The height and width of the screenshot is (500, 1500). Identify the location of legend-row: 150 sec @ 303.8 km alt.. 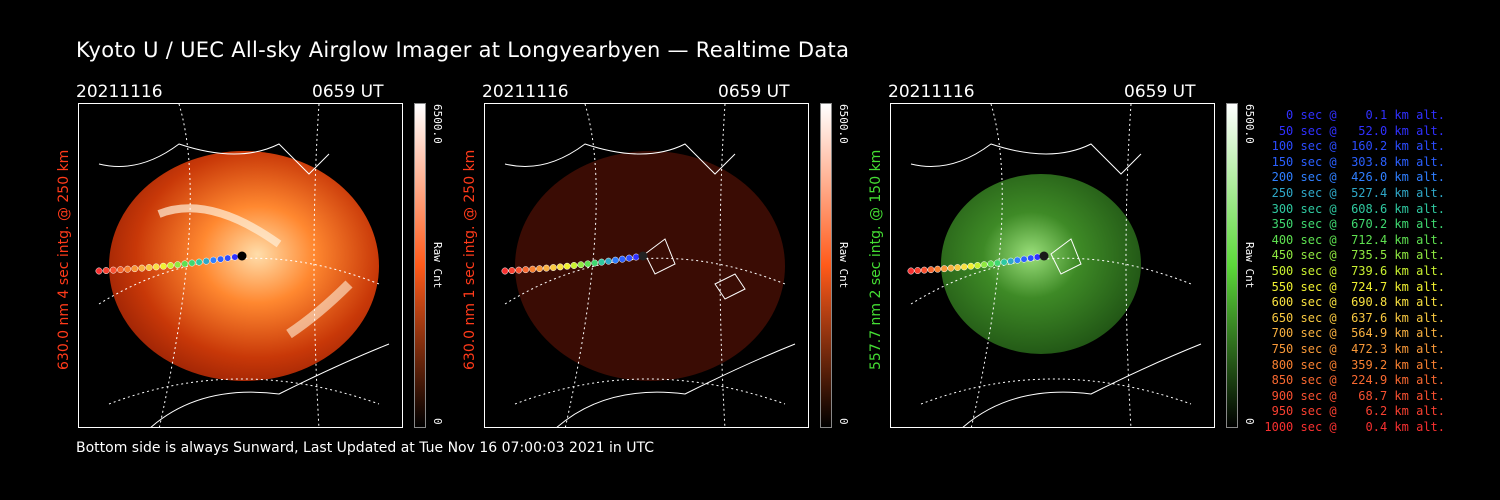
(1354, 161).